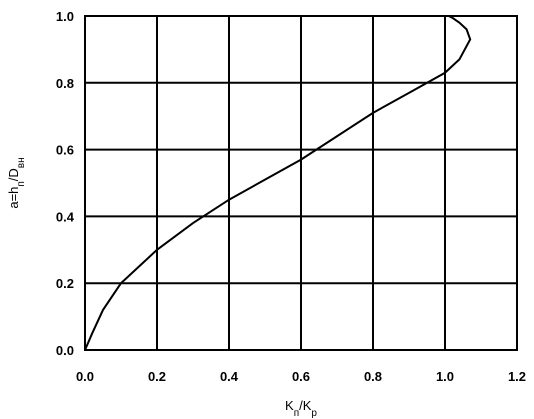 This screenshot has height=419, width=534. What do you see at coordinates (65, 283) in the screenshot?
I see `y-tick-label: 0.2` at bounding box center [65, 283].